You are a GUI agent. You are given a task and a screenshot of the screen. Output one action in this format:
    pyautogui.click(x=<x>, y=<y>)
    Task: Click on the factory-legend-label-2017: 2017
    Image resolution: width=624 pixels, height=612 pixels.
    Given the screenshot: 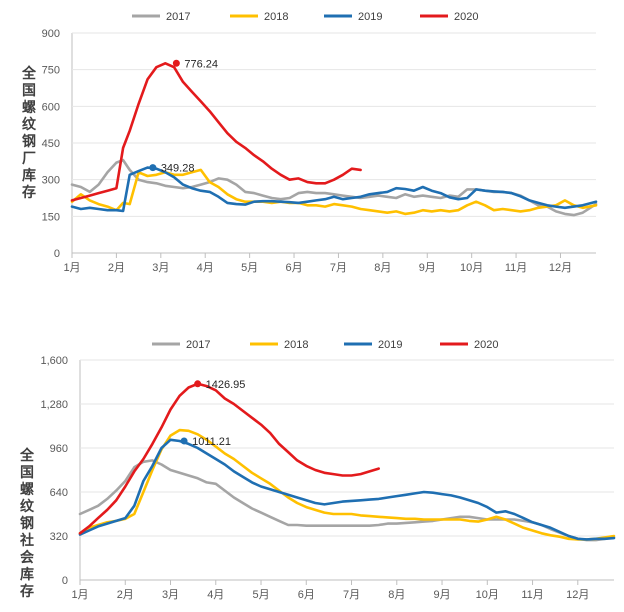 What is the action you would take?
    pyautogui.click(x=178, y=17)
    